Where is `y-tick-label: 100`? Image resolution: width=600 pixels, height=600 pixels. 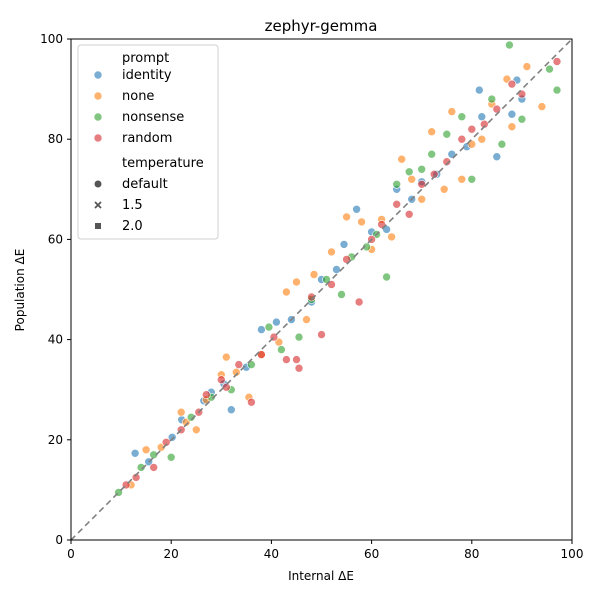 y-tick-label: 100 is located at coordinates (51, 39).